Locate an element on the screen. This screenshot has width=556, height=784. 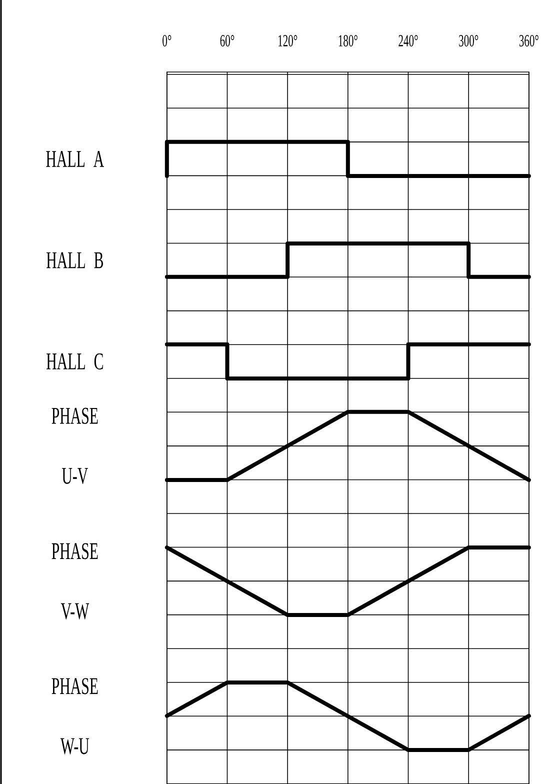
x-tick-label: 60° is located at coordinates (227, 40).